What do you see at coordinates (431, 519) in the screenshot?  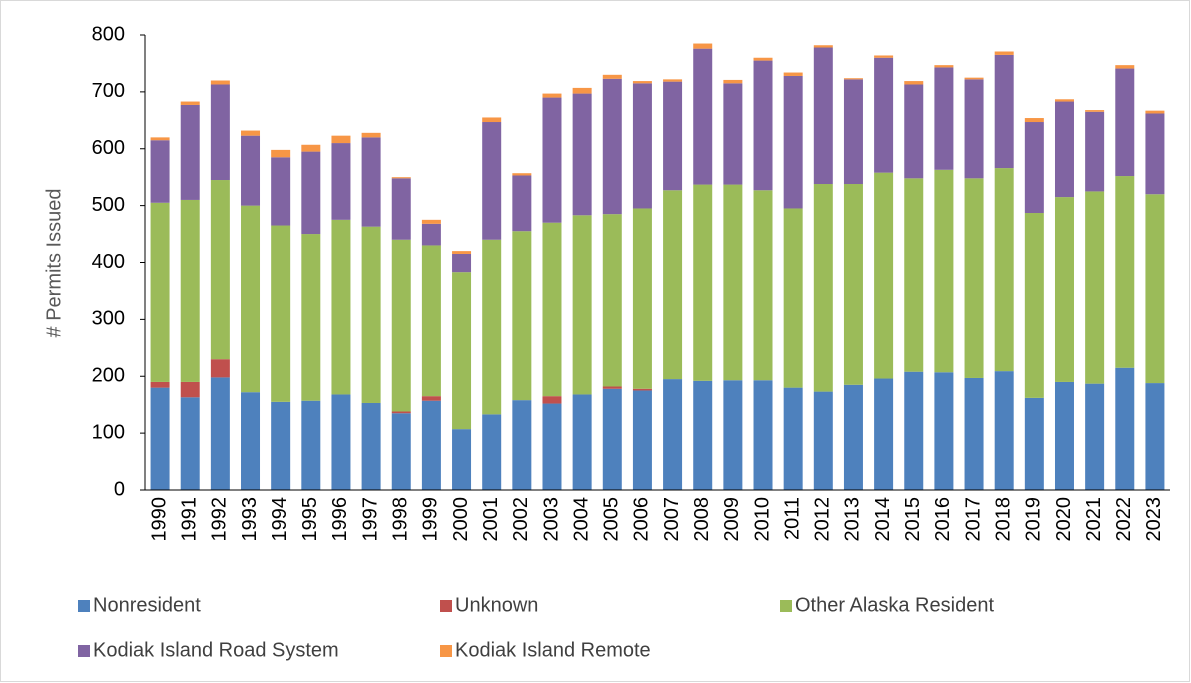 I see `x-tick-label: 1999` at bounding box center [431, 519].